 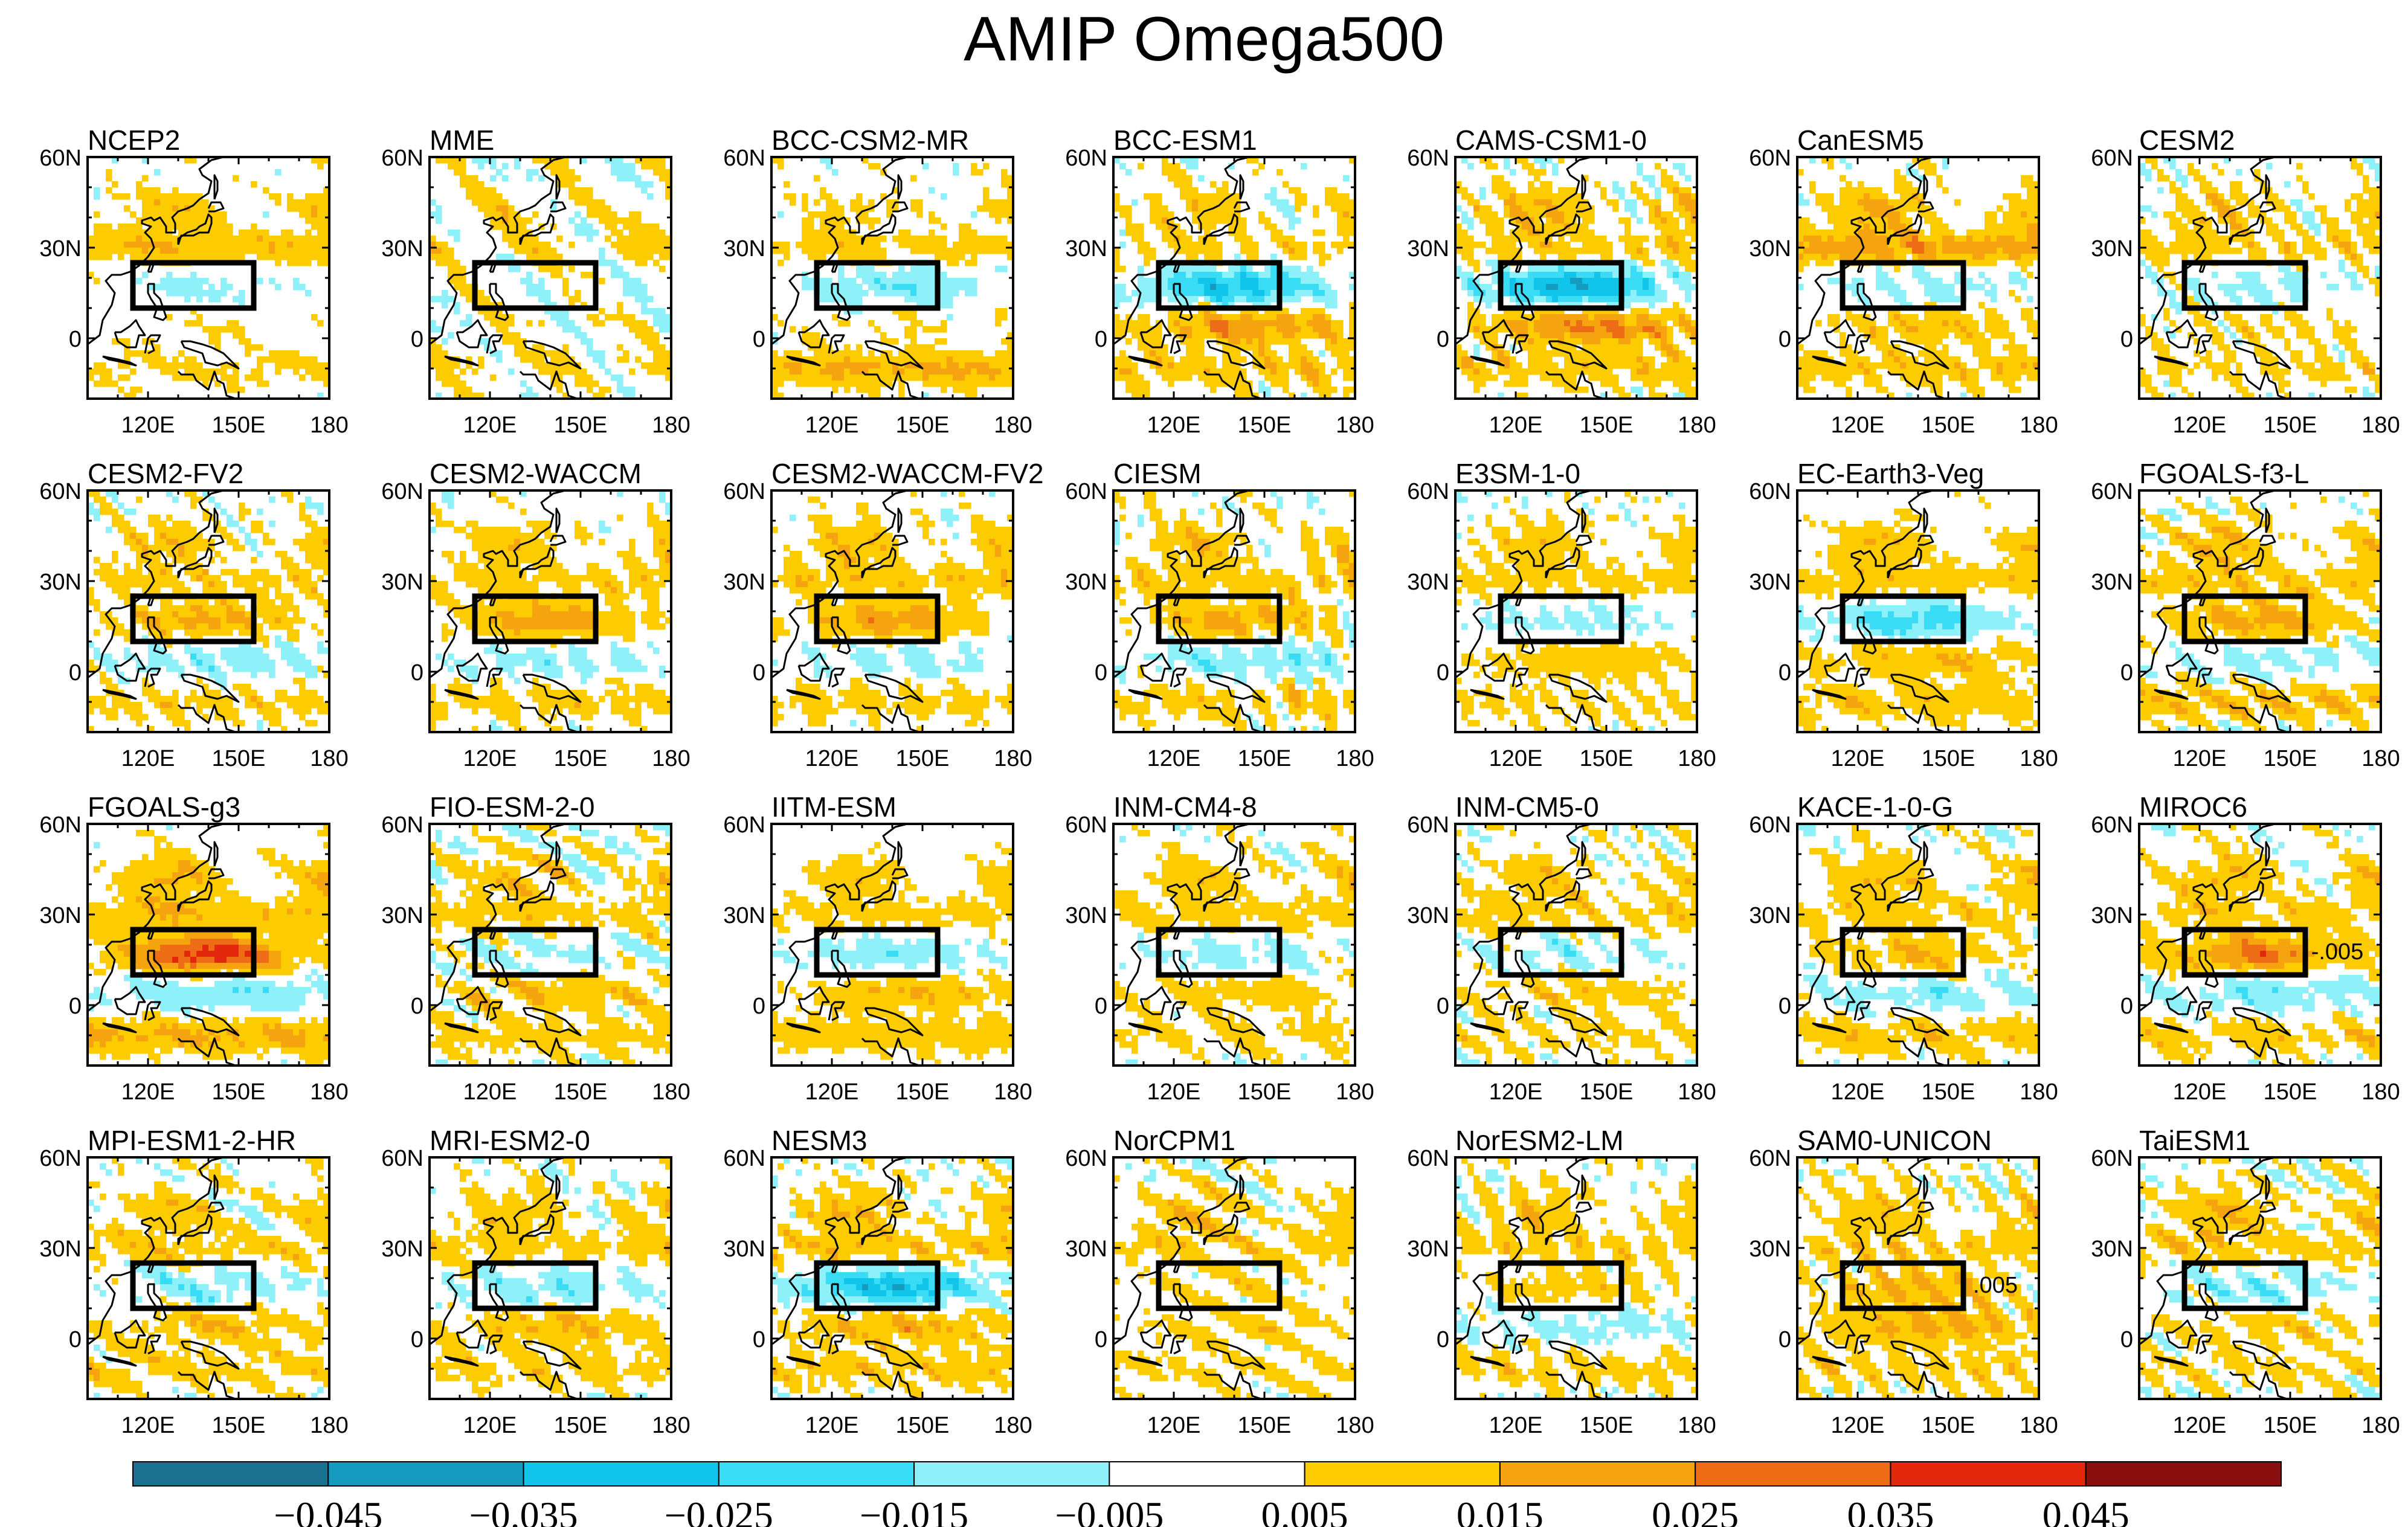 What do you see at coordinates (1516, 426) in the screenshot?
I see `x-tick-label: 120E` at bounding box center [1516, 426].